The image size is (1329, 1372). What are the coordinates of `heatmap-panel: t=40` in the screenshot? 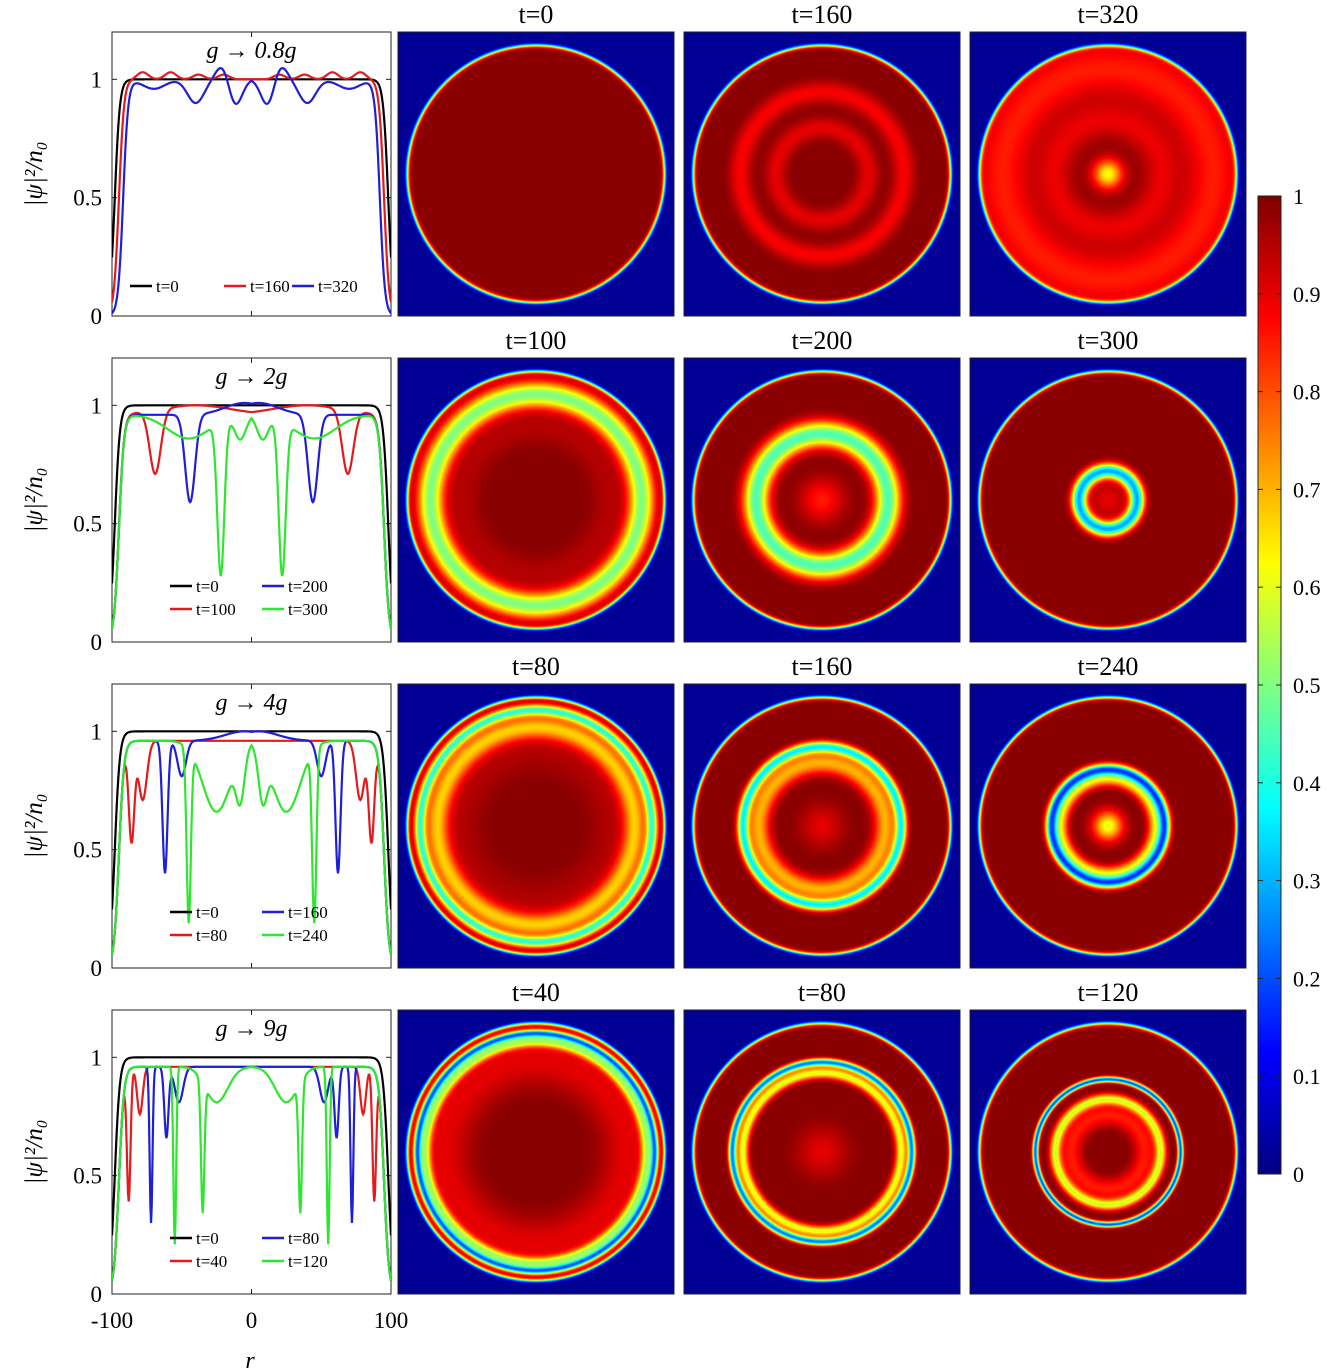 It's located at (536, 1136).